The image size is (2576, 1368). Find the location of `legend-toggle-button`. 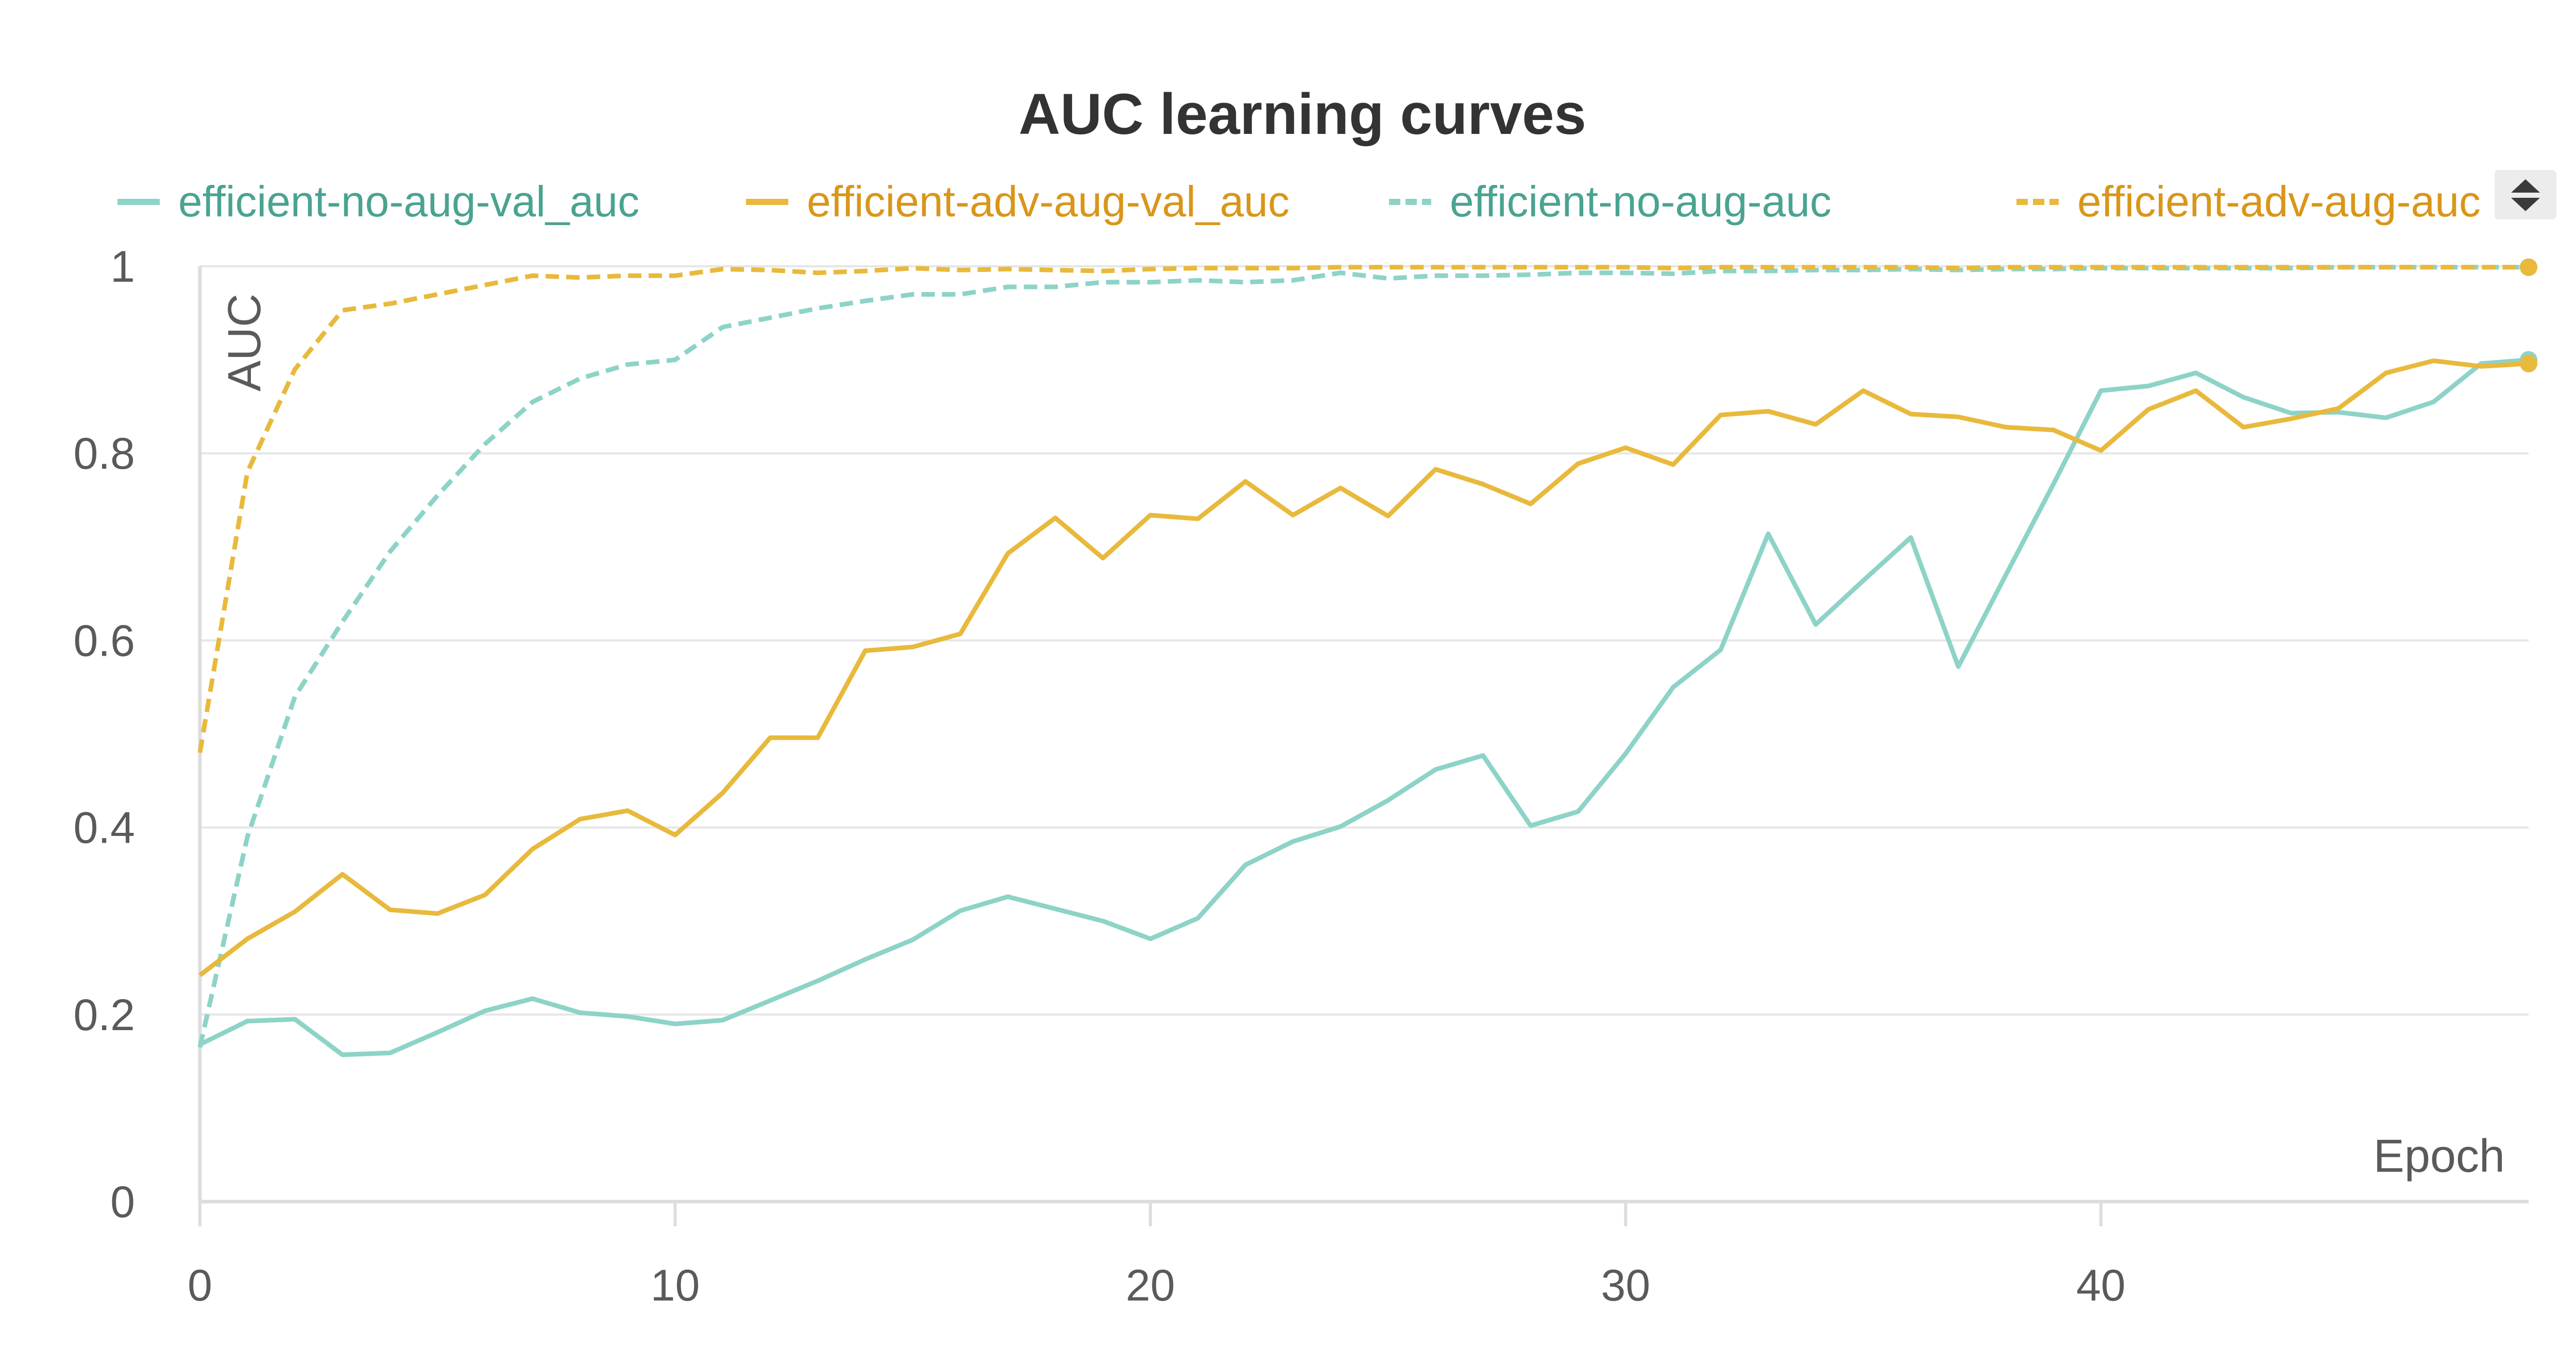

legend-toggle-button is located at coordinates (2526, 194).